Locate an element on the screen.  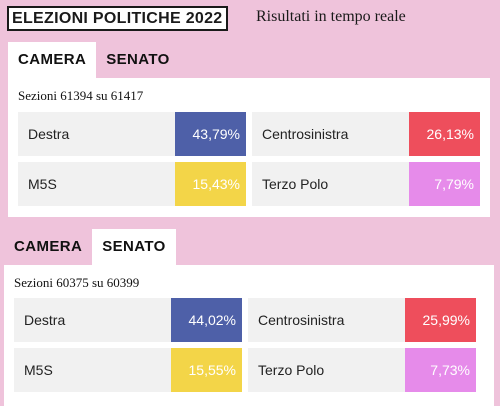
party-percentage: 7,79% is located at coordinates (444, 184).